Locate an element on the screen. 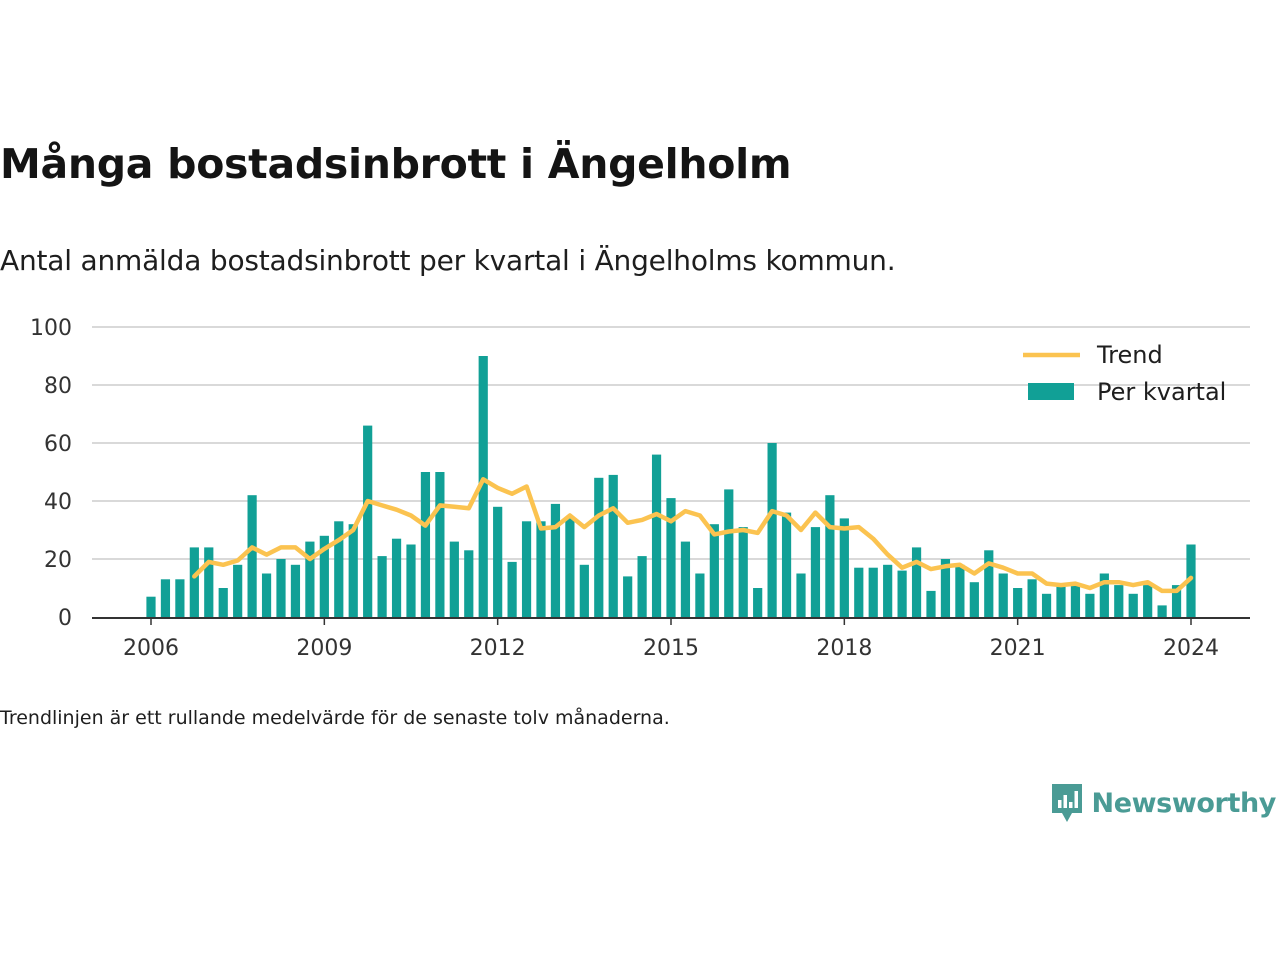  y-tick-label: 40 is located at coordinates (58, 502).